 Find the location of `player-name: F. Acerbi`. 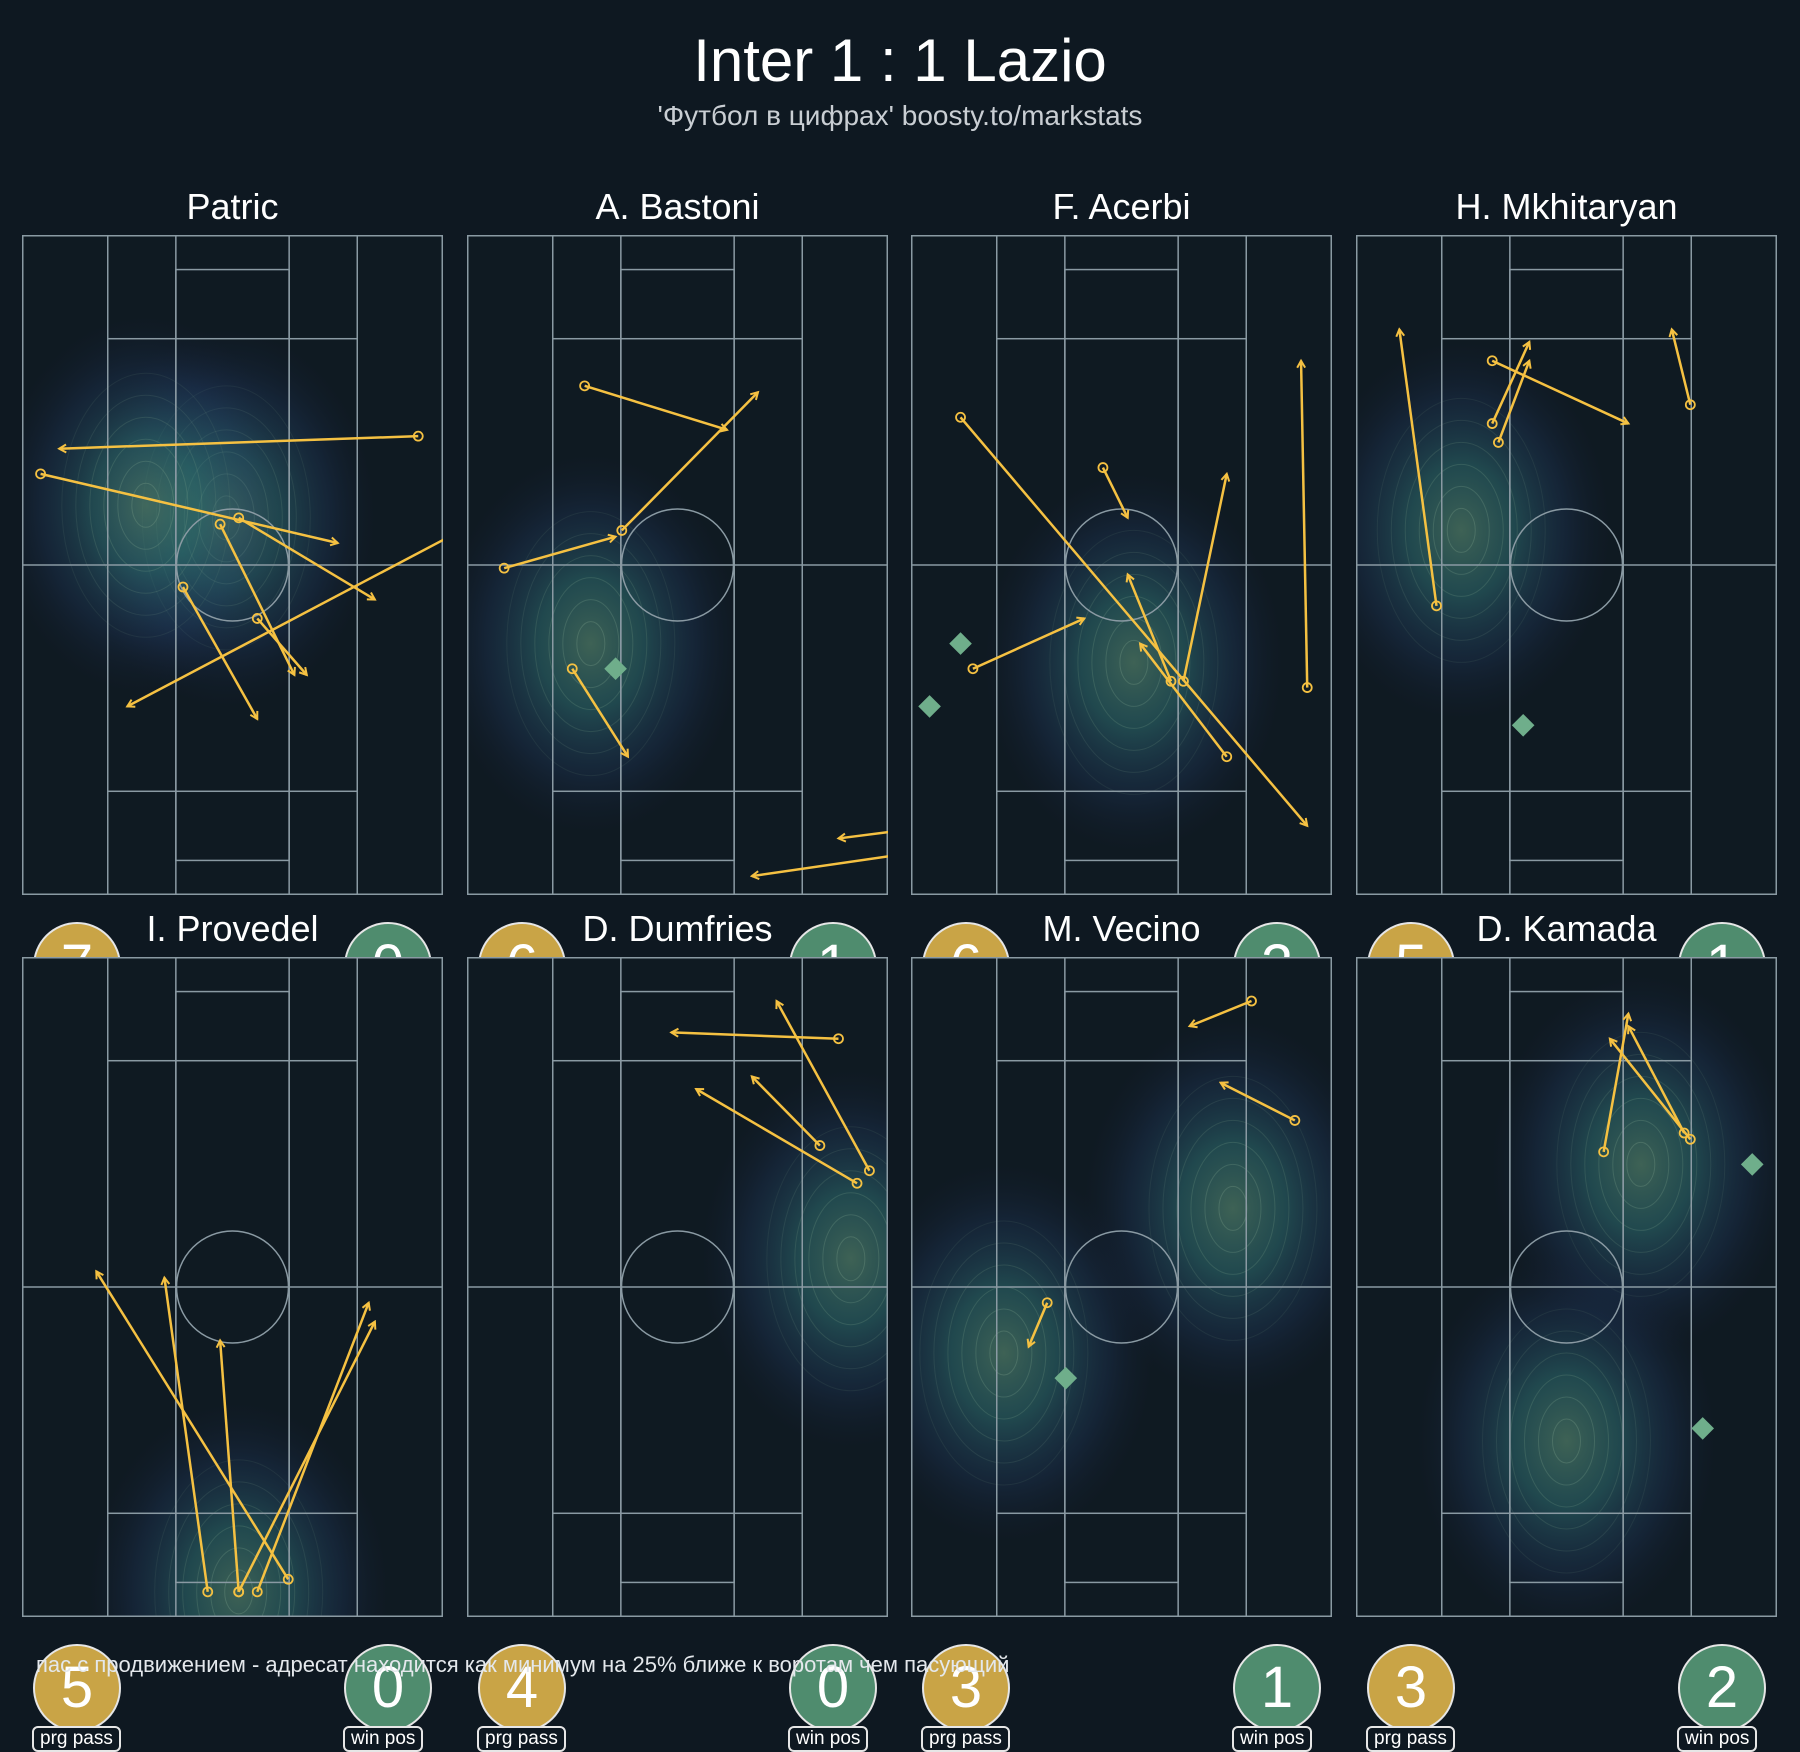

player-name: F. Acerbi is located at coordinates (1121, 206).